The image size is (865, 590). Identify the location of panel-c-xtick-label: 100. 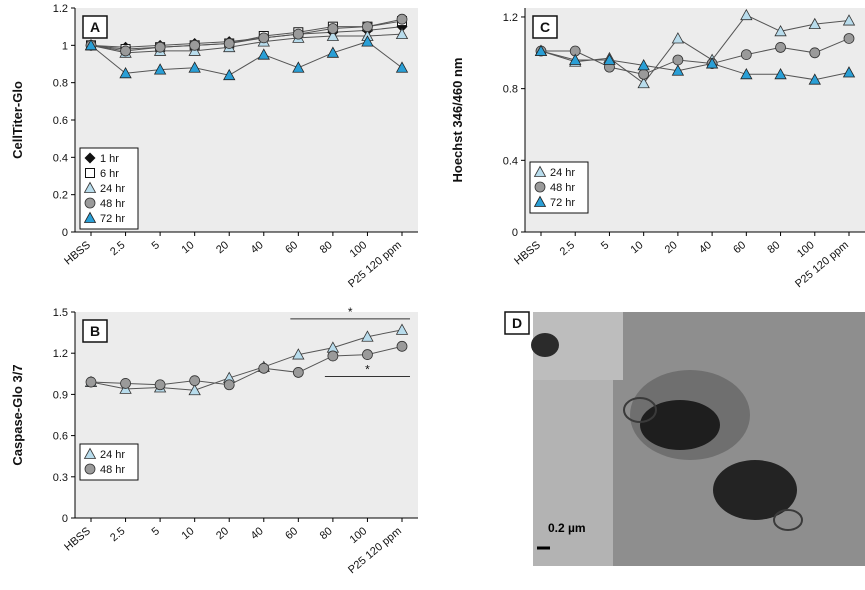
(806, 249).